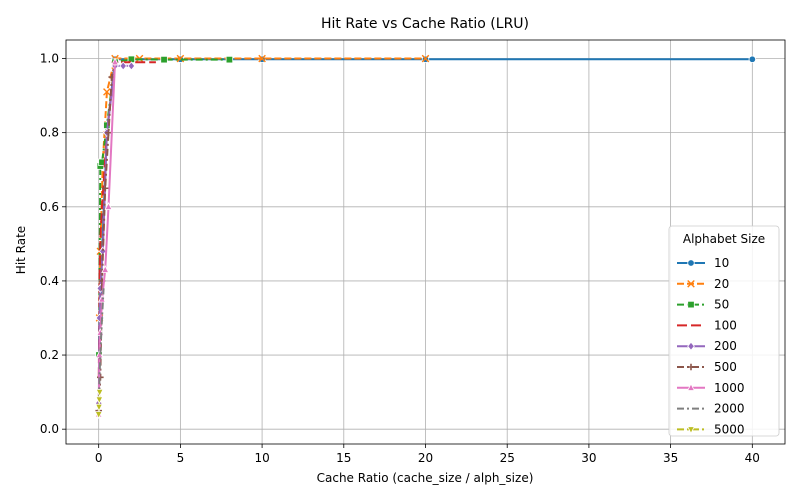 The width and height of the screenshot is (800, 500). Describe the element at coordinates (711, 429) in the screenshot. I see `legend-item-5000: 5000` at that location.